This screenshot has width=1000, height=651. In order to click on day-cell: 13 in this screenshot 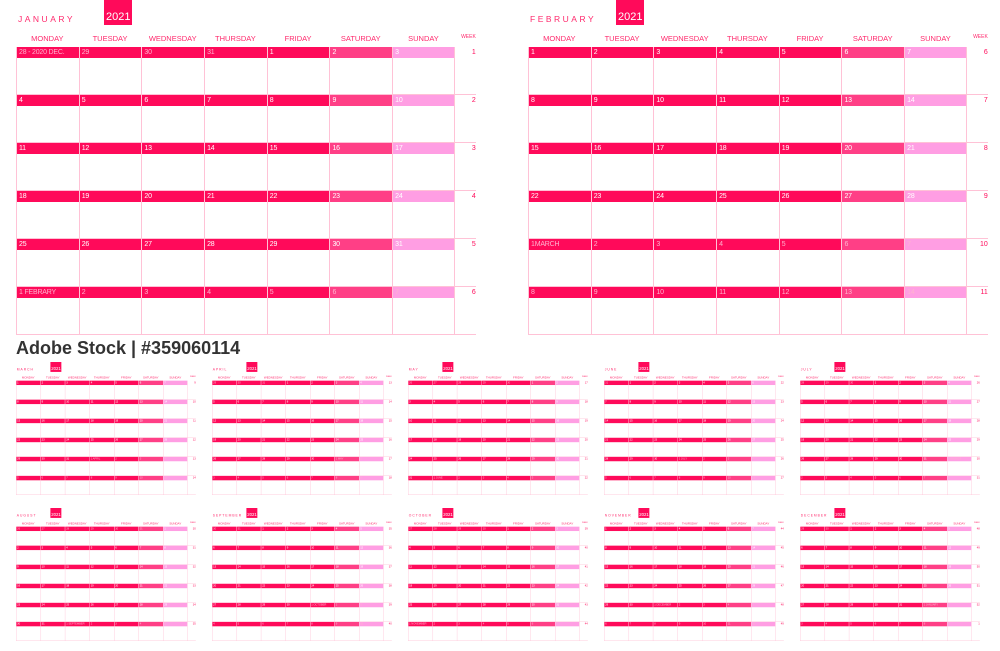, I will do `click(873, 119)`.